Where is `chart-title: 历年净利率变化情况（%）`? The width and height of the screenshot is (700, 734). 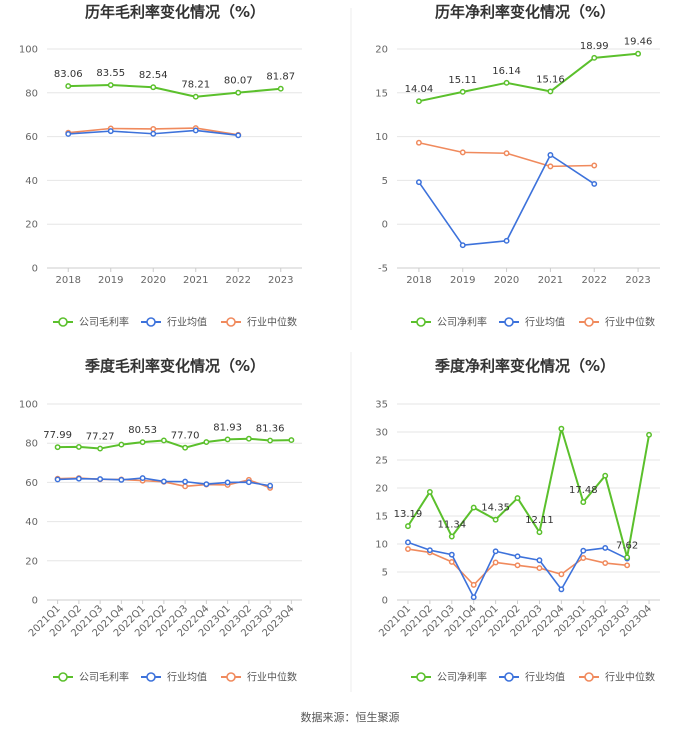 chart-title: 历年净利率变化情况（%） is located at coordinates (525, 12).